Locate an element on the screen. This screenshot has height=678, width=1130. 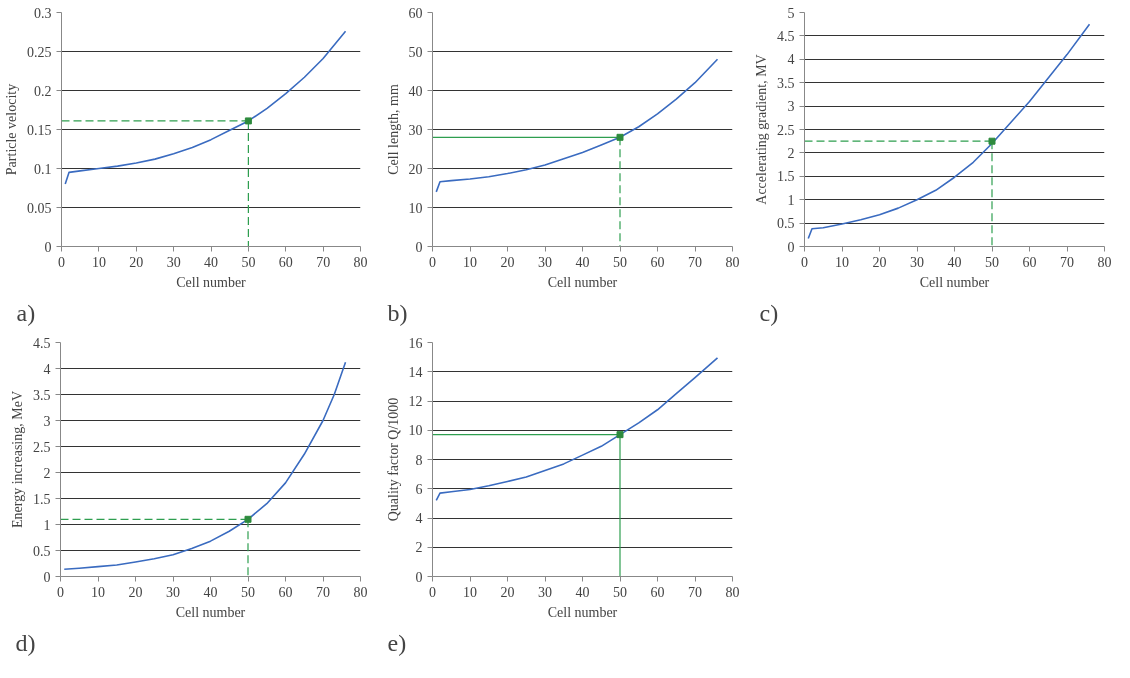
y-tick-label: 12 is located at coordinates (415, 401).